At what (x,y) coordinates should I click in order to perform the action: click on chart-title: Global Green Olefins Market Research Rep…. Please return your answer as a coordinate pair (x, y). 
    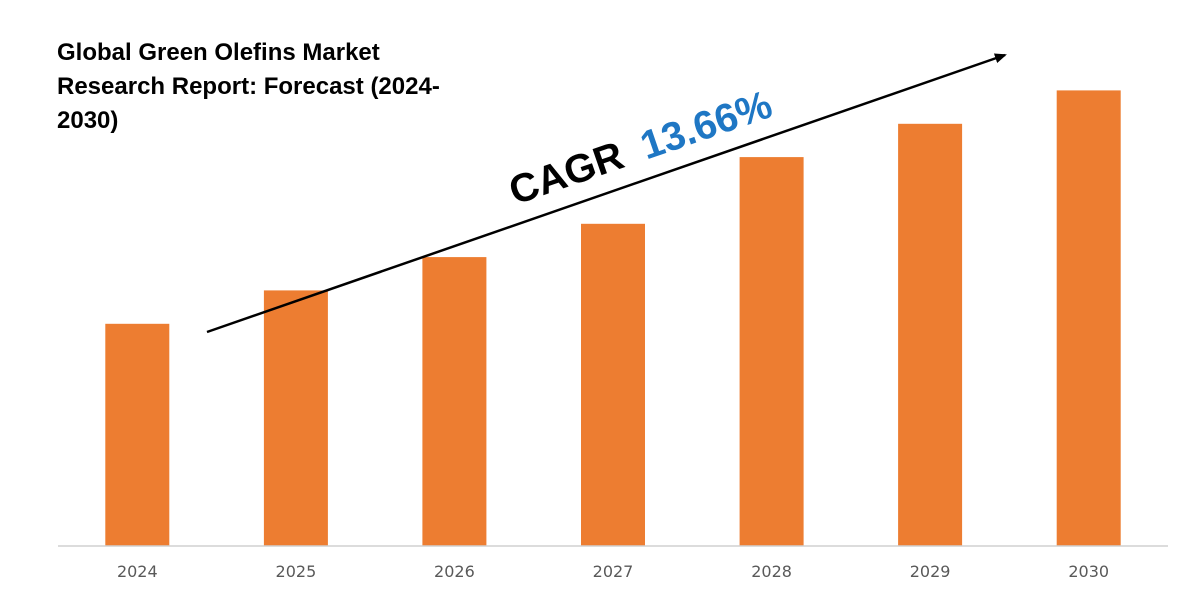
    Looking at the image, I should click on (248, 86).